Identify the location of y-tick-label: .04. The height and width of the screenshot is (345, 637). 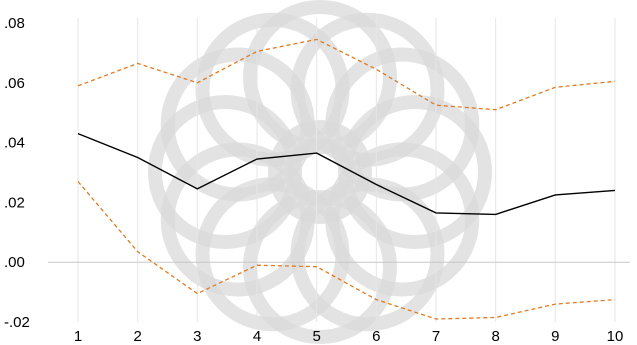
(14, 143).